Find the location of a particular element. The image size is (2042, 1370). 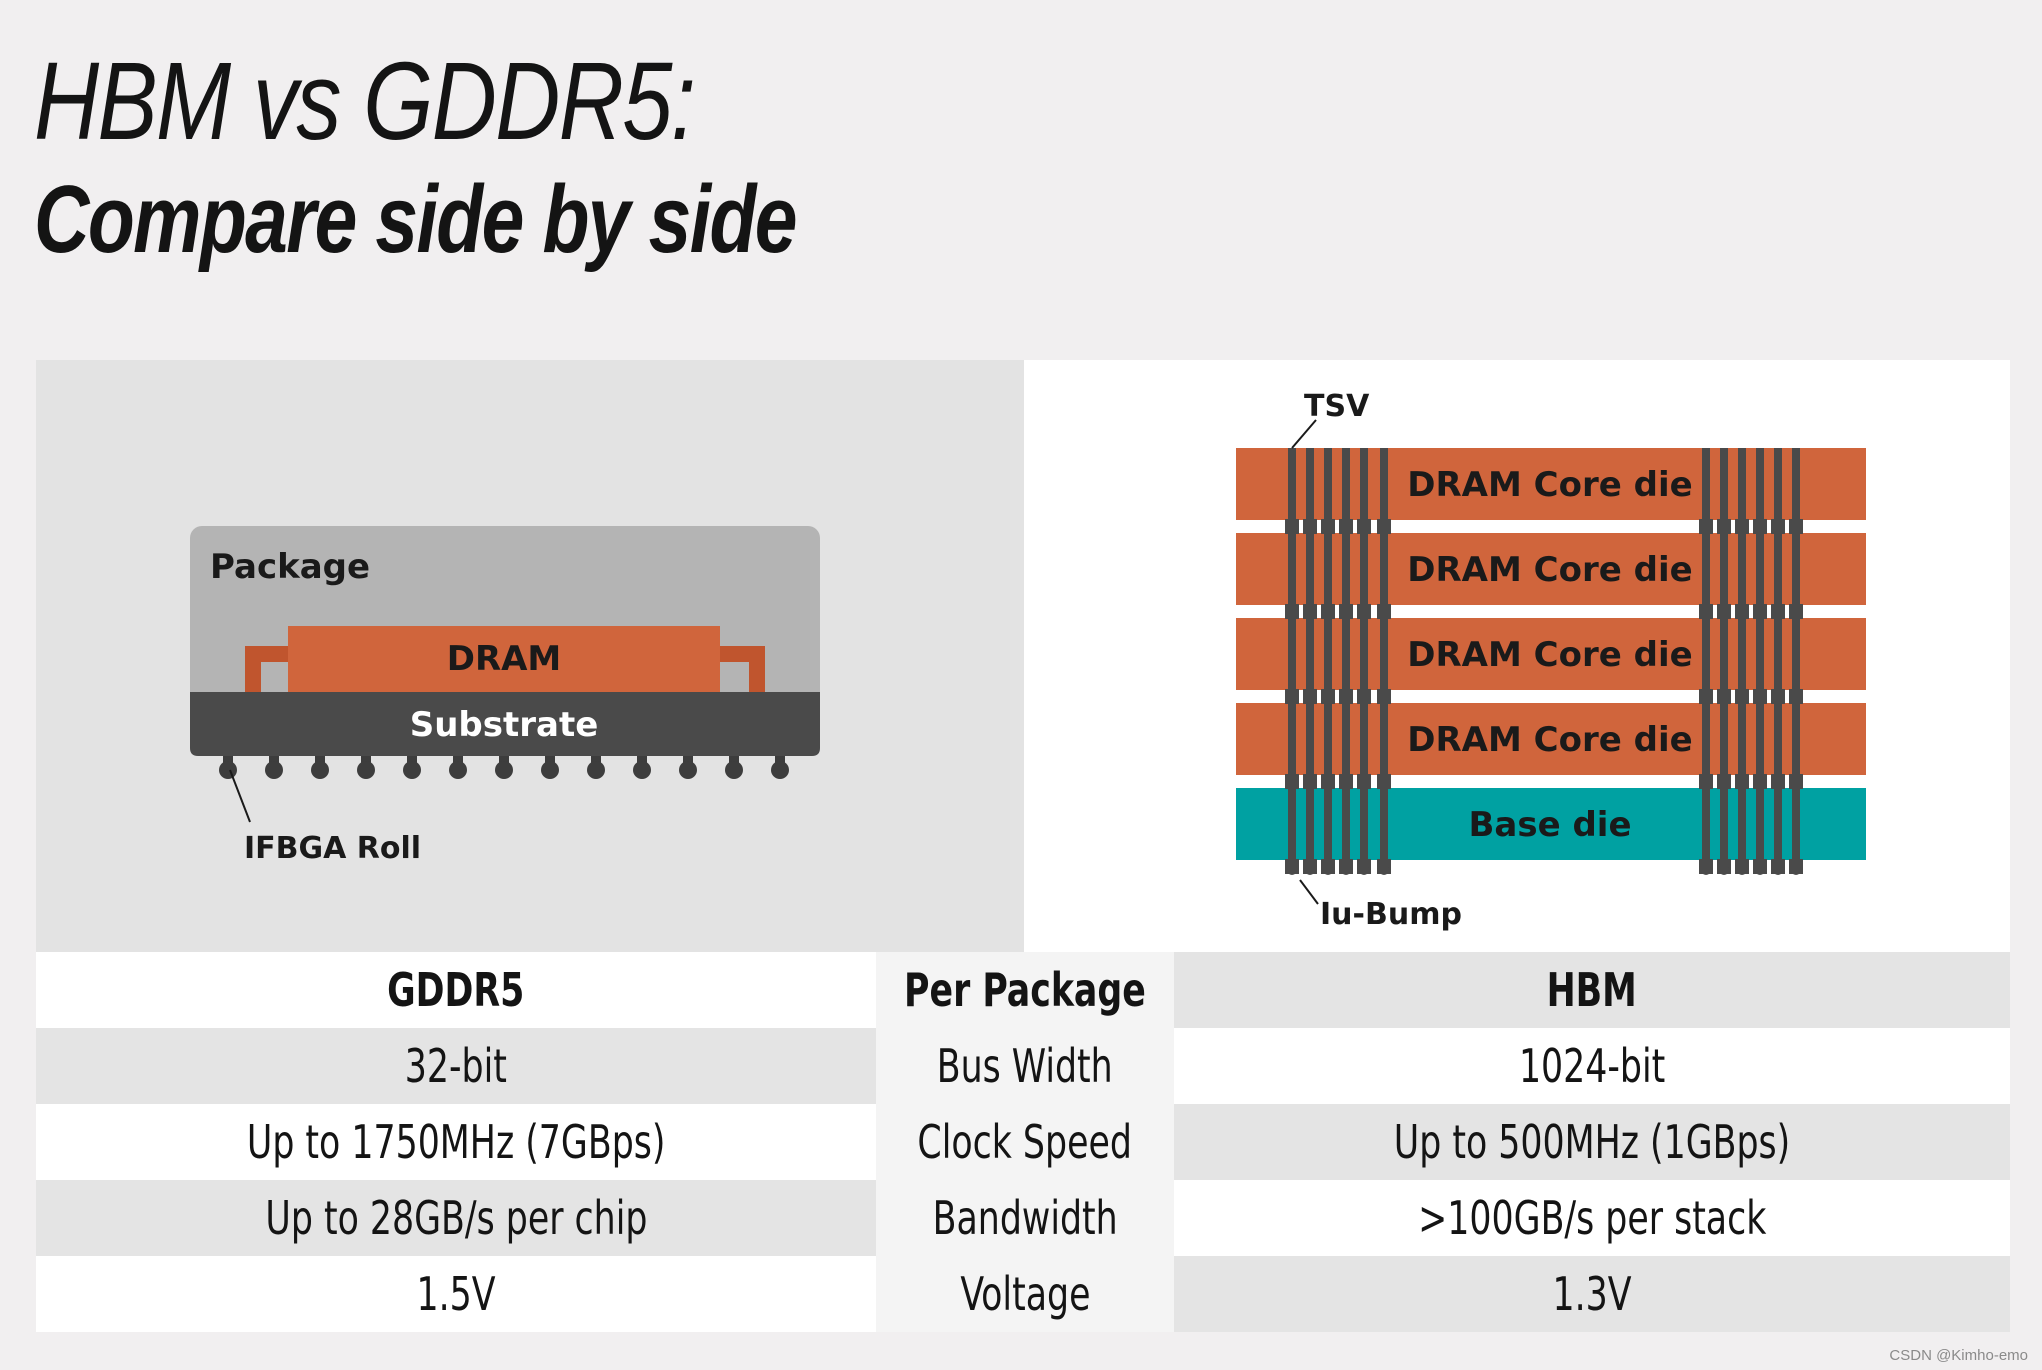

cell-text: Clock Speed is located at coordinates (1025, 1142).